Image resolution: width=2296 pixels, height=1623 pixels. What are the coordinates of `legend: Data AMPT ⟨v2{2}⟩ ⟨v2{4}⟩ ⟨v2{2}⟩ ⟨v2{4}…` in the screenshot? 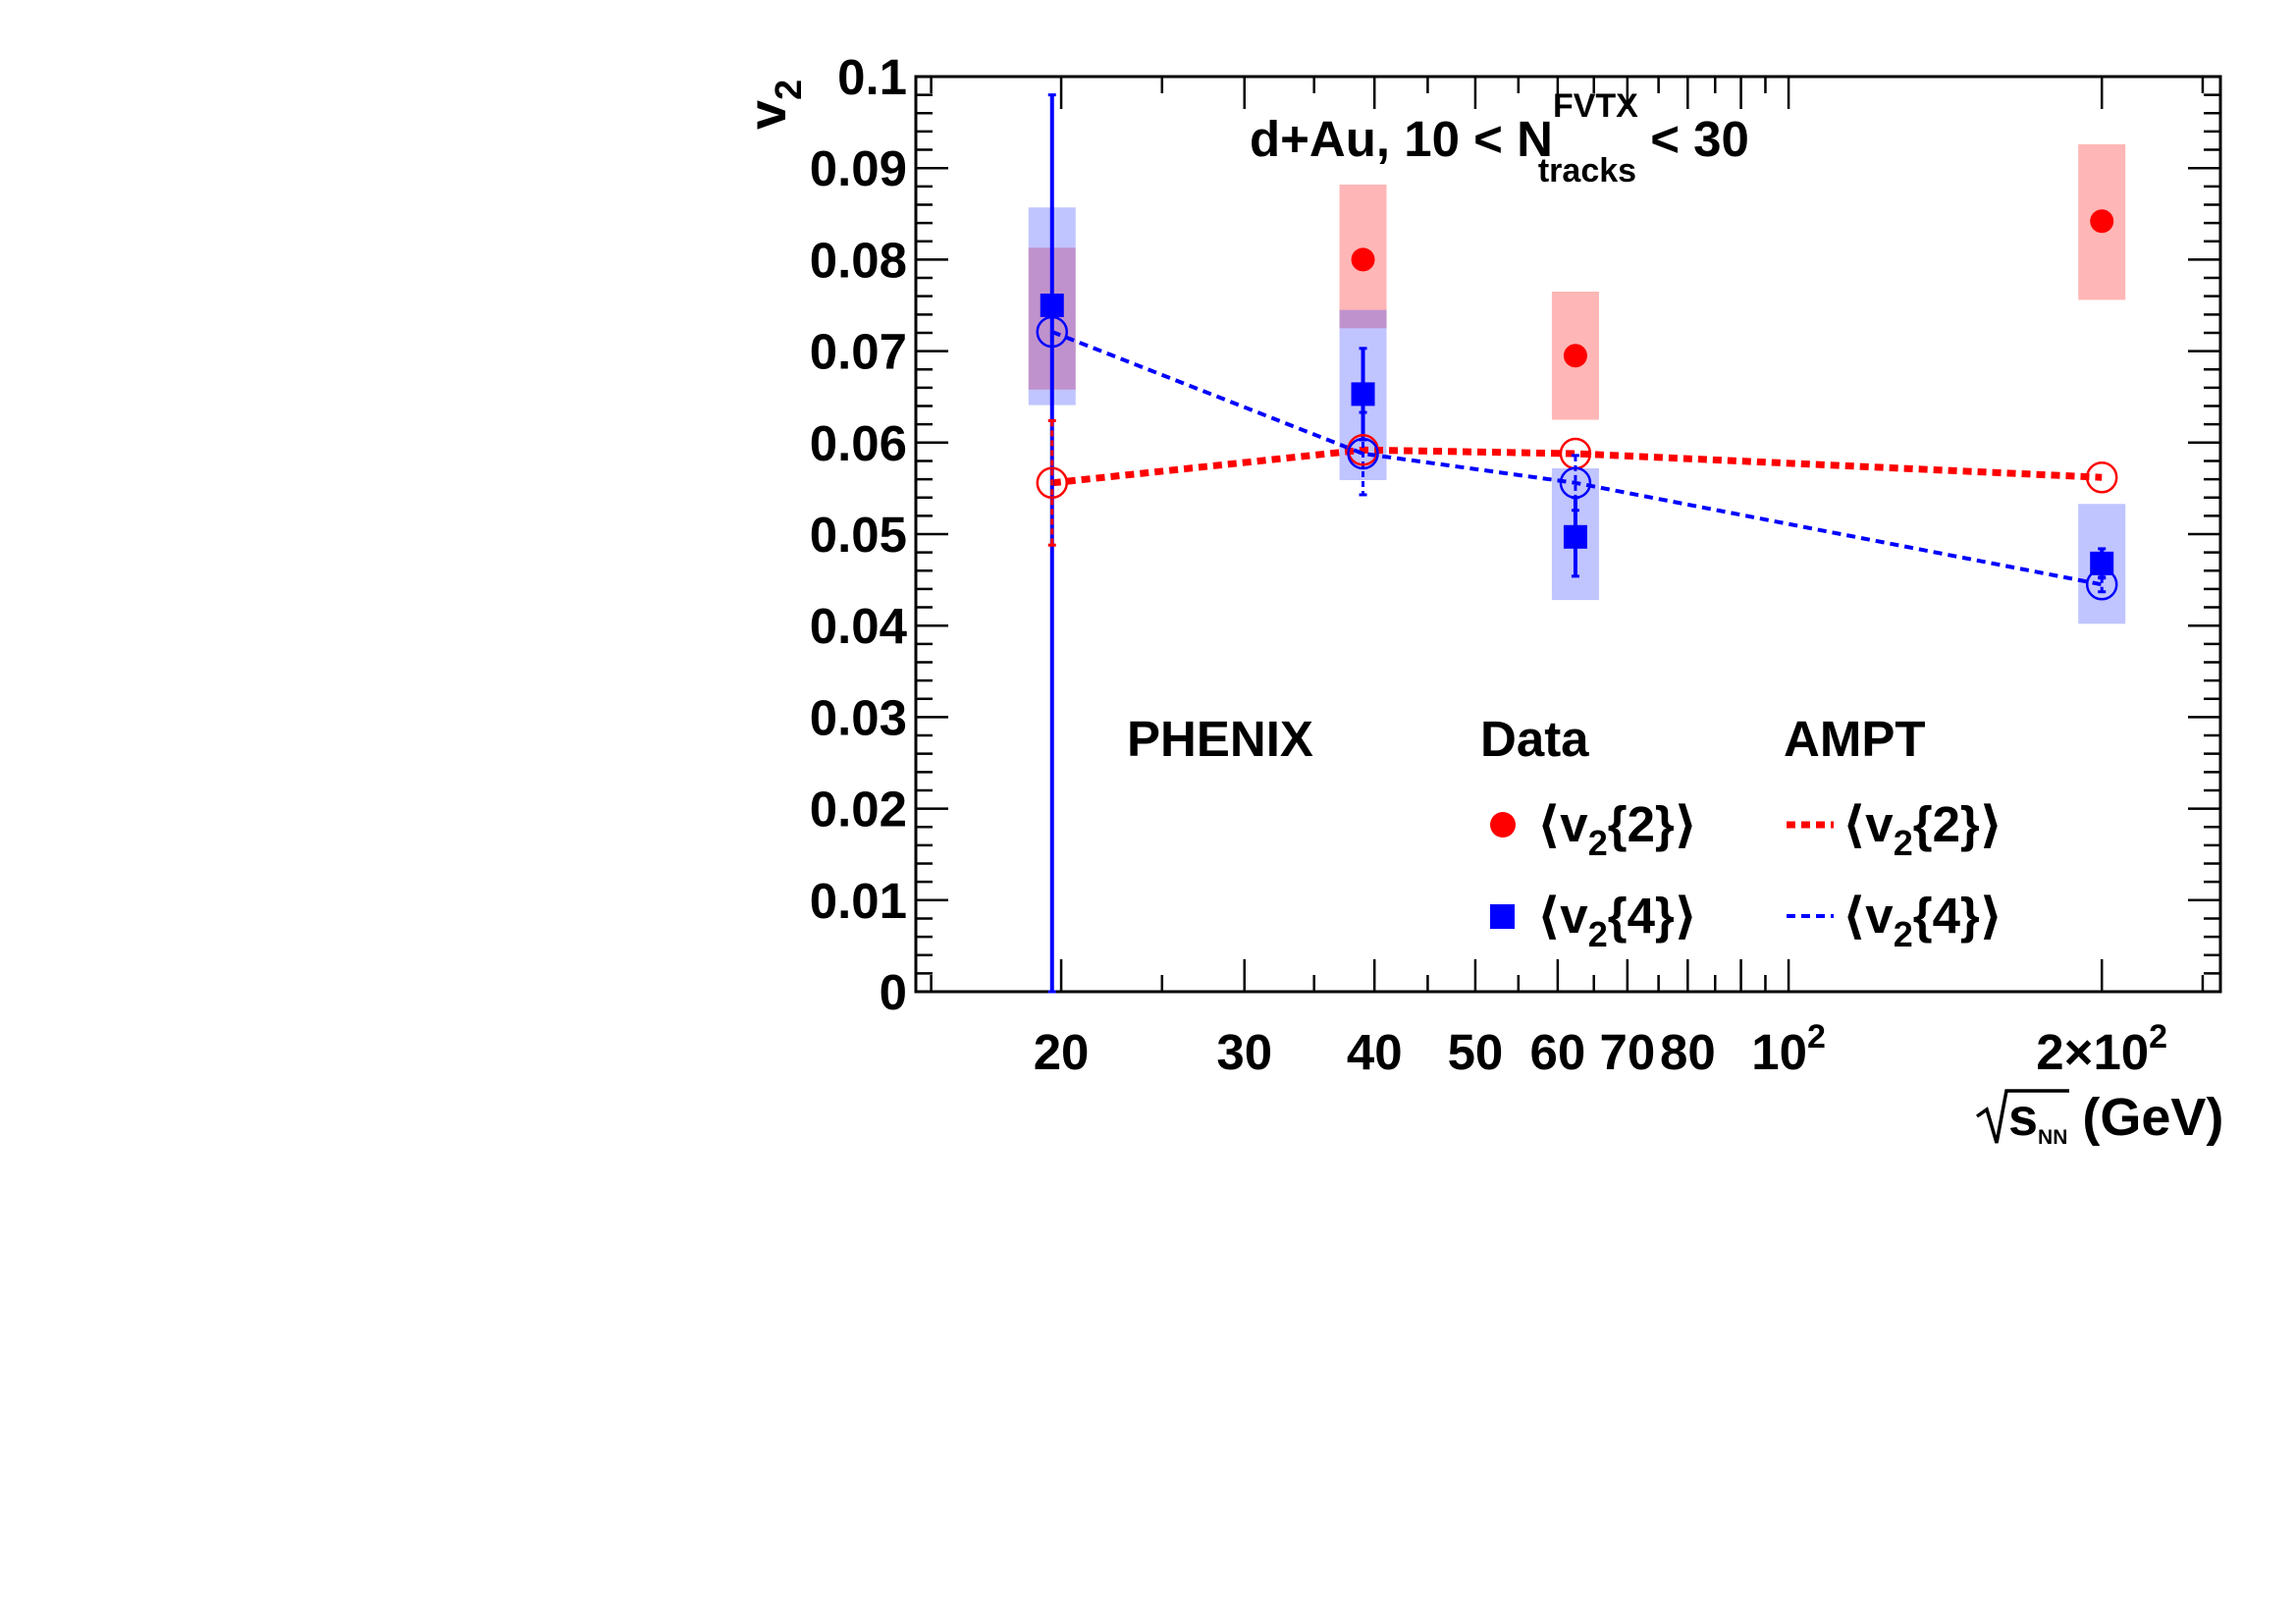 It's located at (1741, 832).